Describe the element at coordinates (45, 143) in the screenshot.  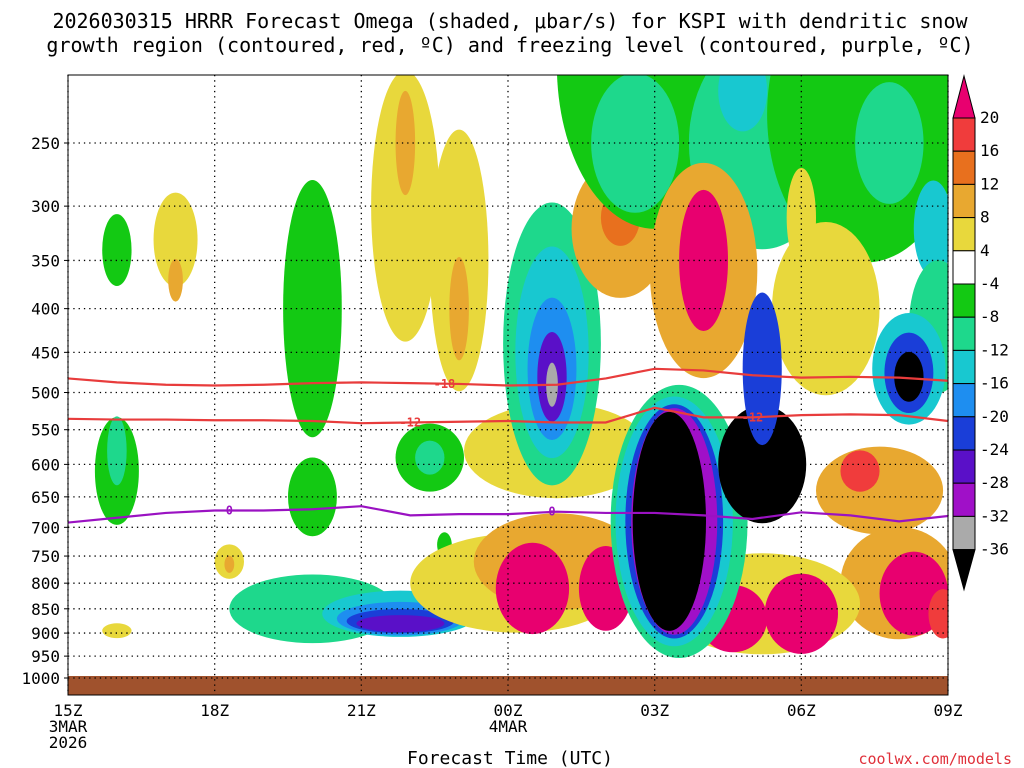
I see `pressure-tick-label: 250` at that location.